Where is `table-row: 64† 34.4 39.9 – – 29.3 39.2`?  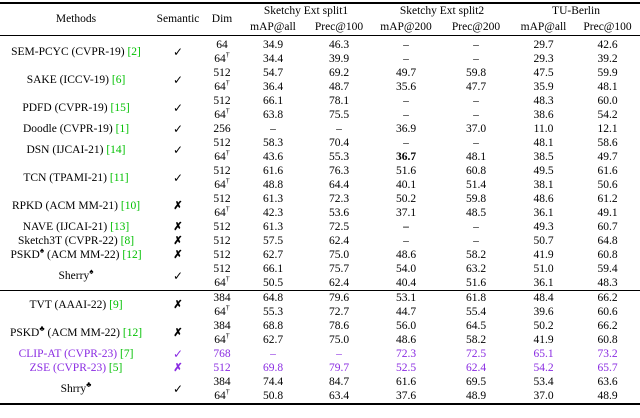
table-row: 64† 34.4 39.9 – – 29.3 39.2 is located at coordinates (320, 59).